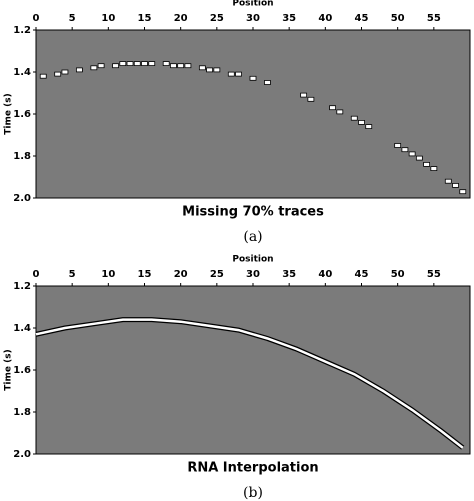  I want to click on panel-label: (b), so click(253, 493).